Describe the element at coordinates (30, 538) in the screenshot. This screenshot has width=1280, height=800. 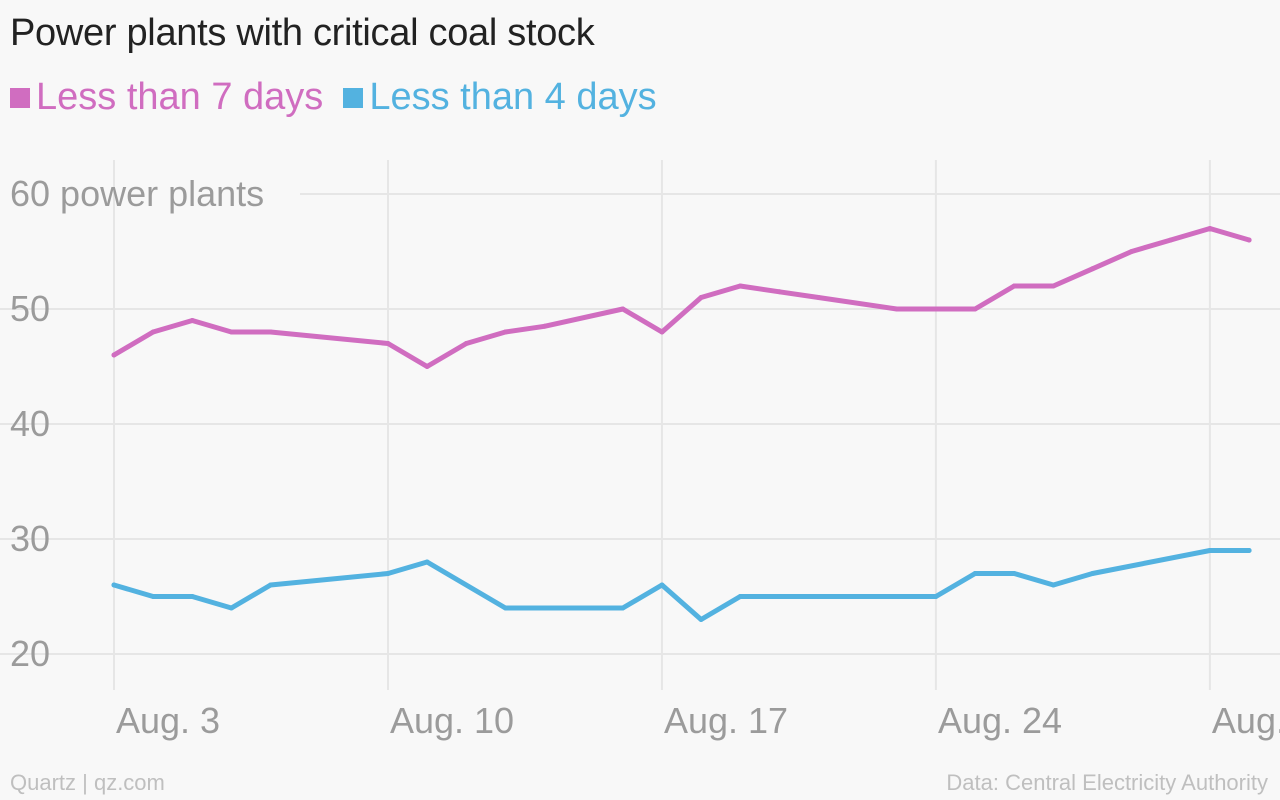
I see `y-tick-label-30: 30` at that location.